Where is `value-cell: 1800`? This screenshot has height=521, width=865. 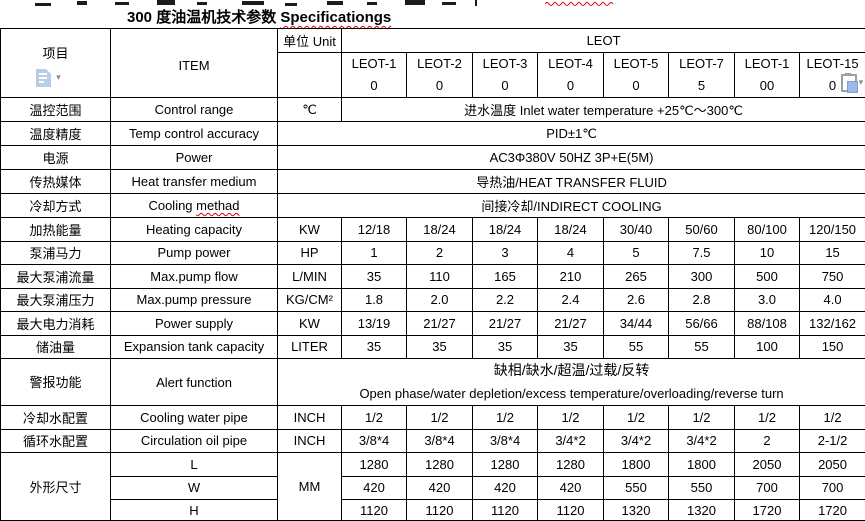 value-cell: 1800 is located at coordinates (702, 465).